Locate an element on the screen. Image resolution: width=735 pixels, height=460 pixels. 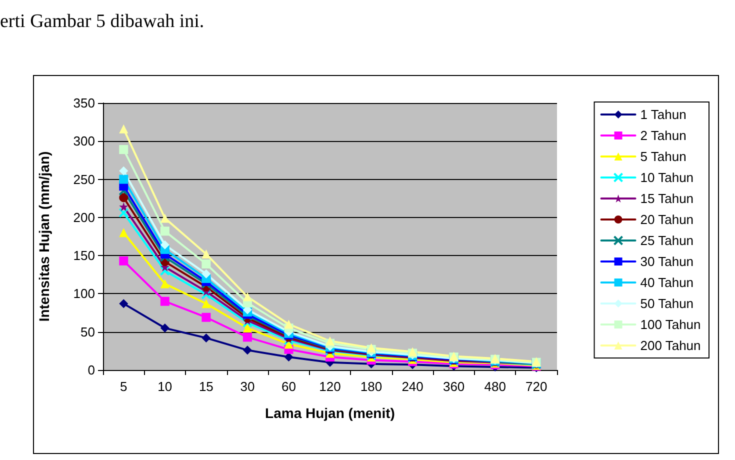
x-axis-title: Lama Hujan (menit) is located at coordinates (330, 413).